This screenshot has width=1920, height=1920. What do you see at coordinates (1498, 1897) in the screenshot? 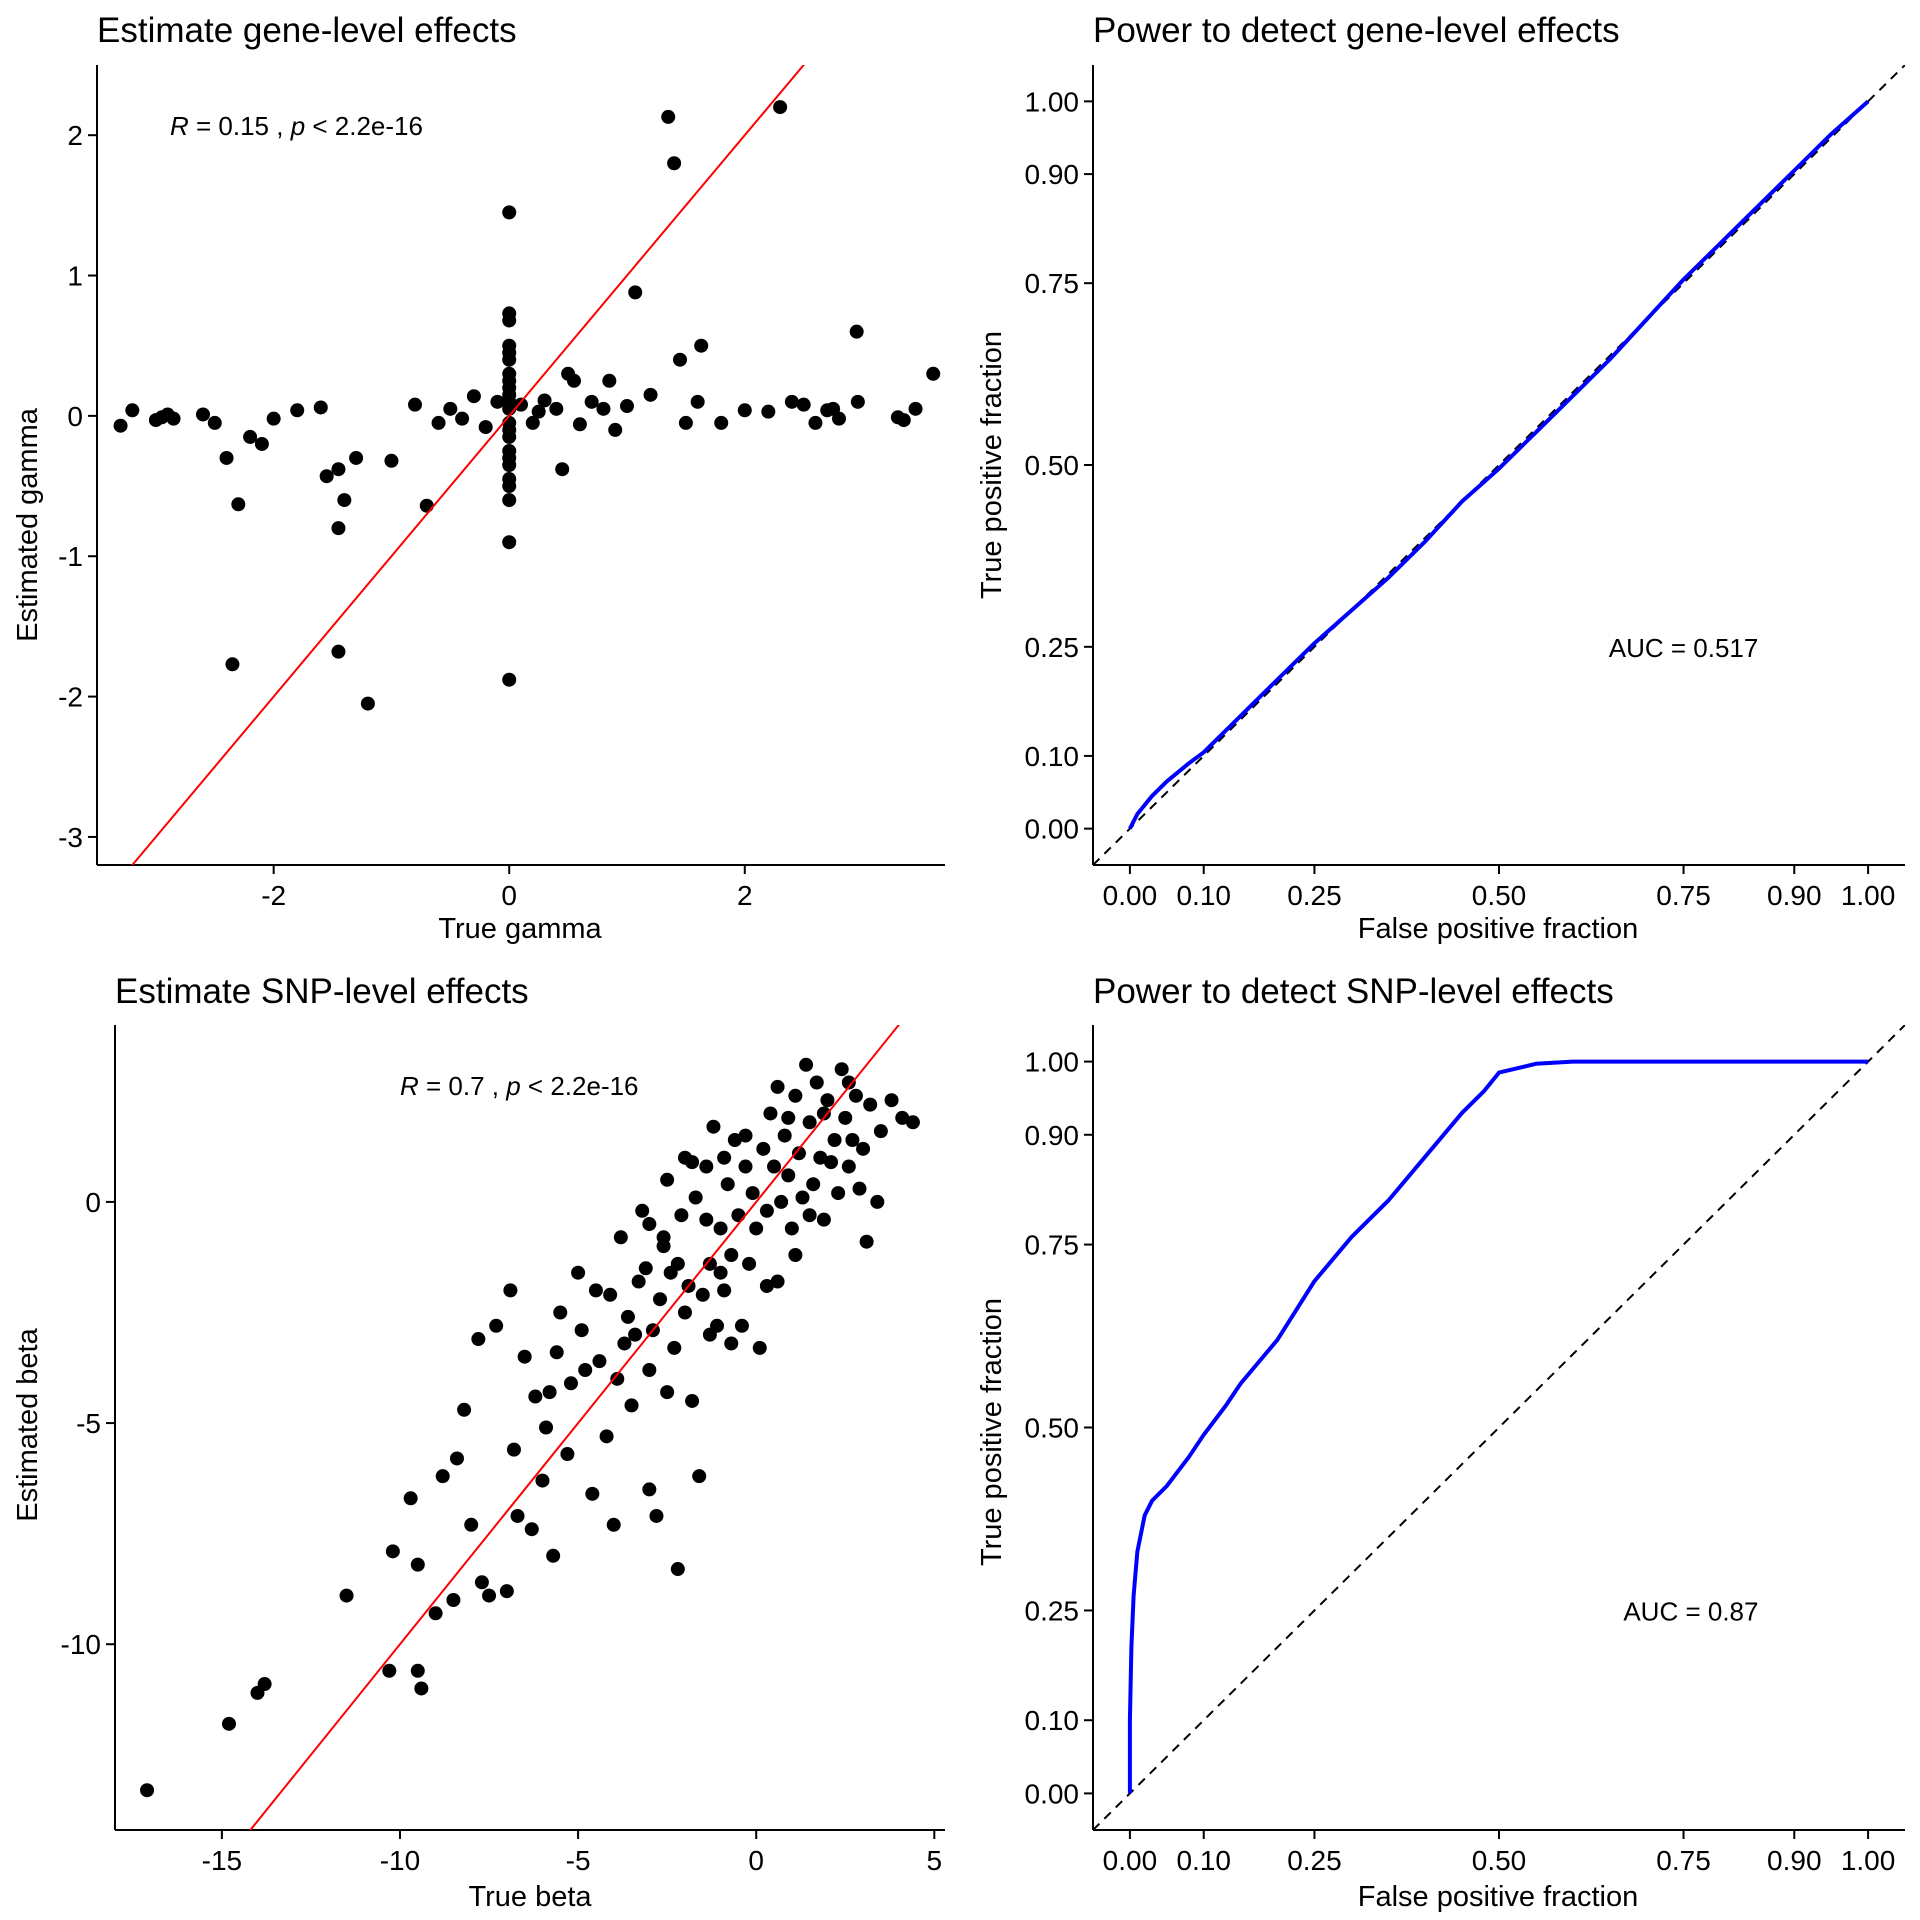
I see `x-axis-title: False positive fraction` at bounding box center [1498, 1897].